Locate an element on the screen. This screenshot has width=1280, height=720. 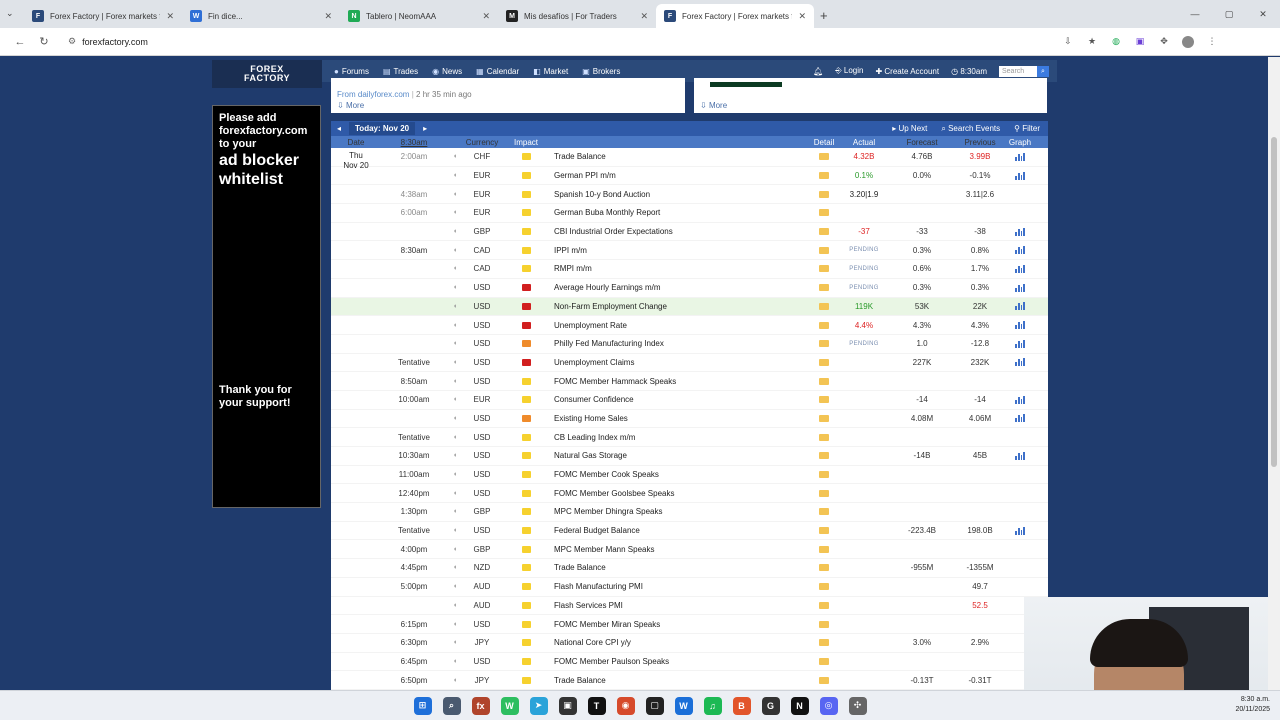
search-events-link: ⌕ Search Events is located at coordinates (971, 128).